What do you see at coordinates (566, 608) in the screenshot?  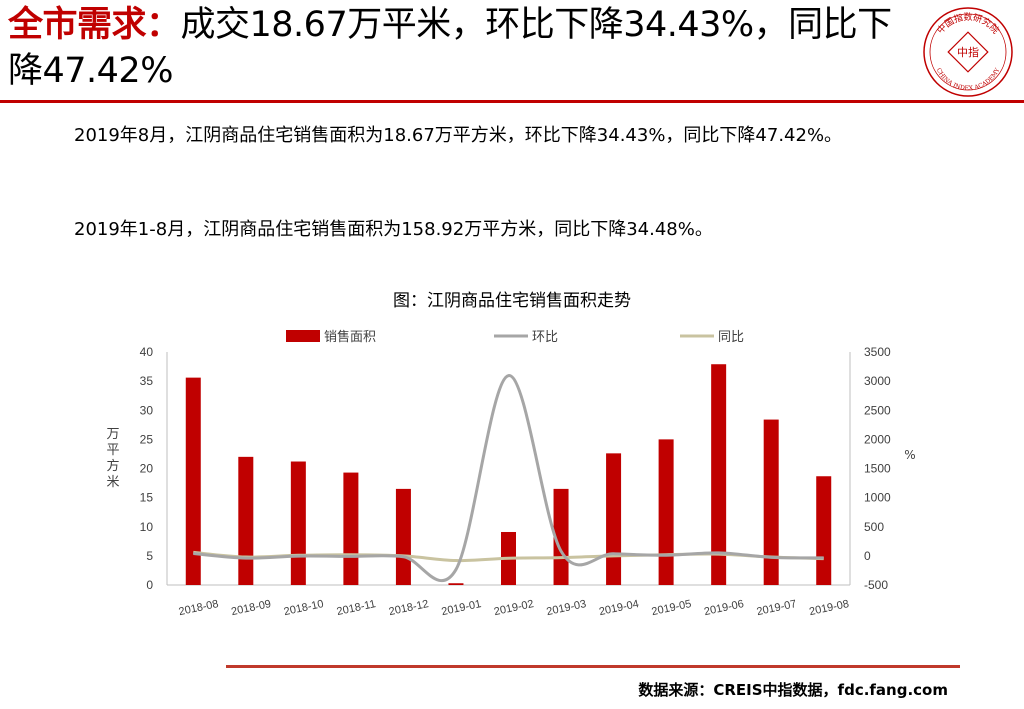 I see `x-tick-label: 2019-03` at bounding box center [566, 608].